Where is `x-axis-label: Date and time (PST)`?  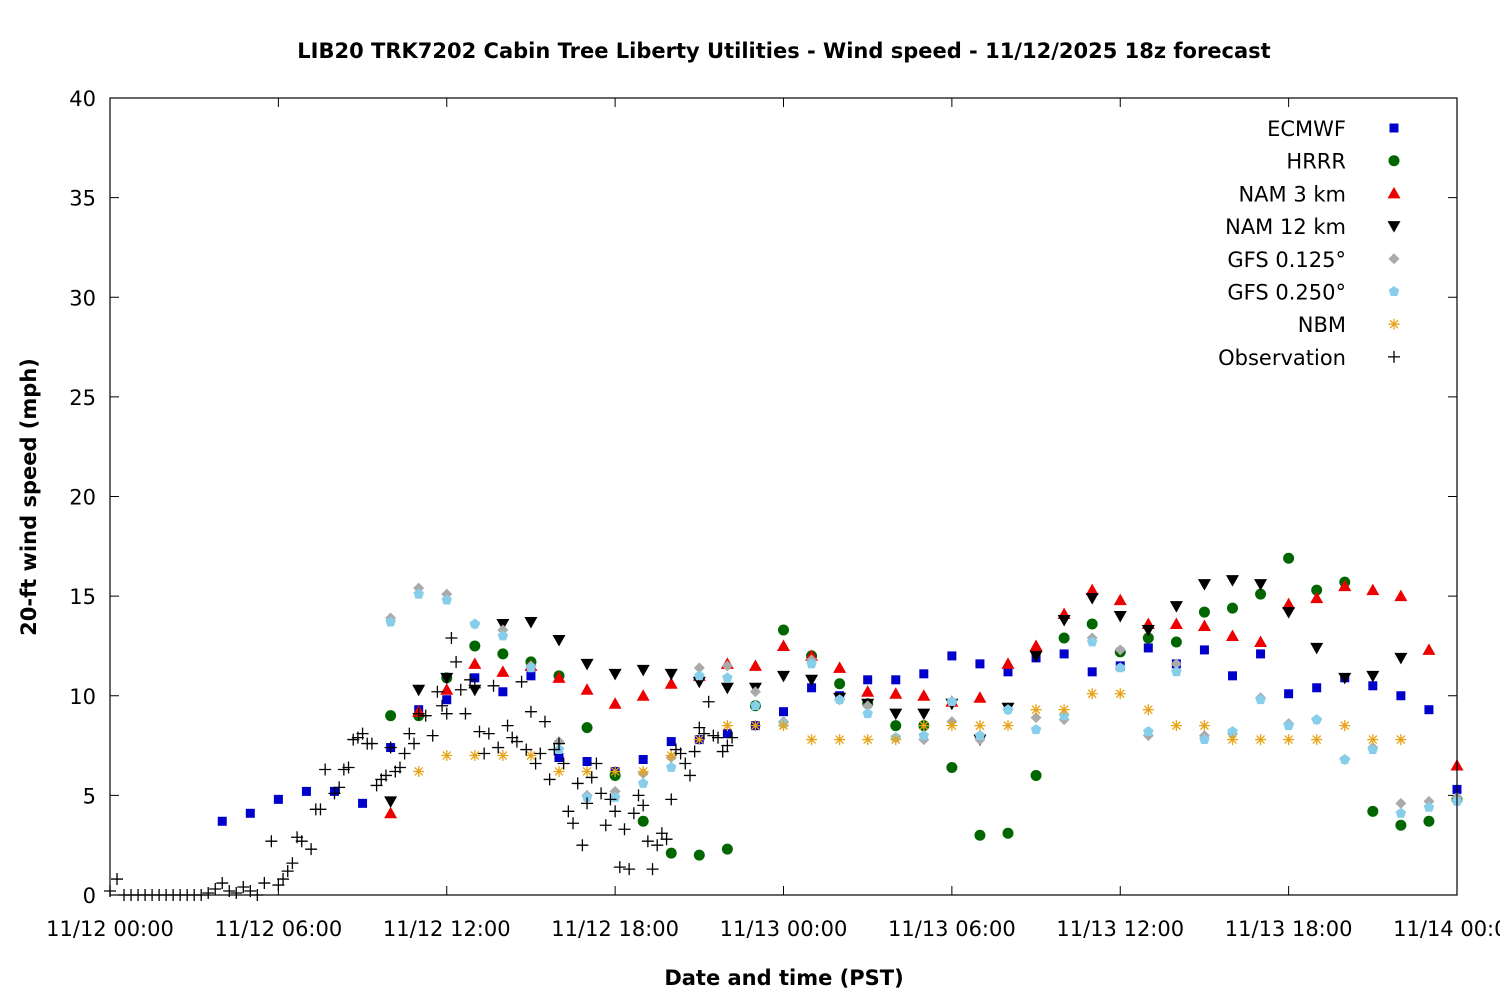 x-axis-label: Date and time (PST) is located at coordinates (783, 978).